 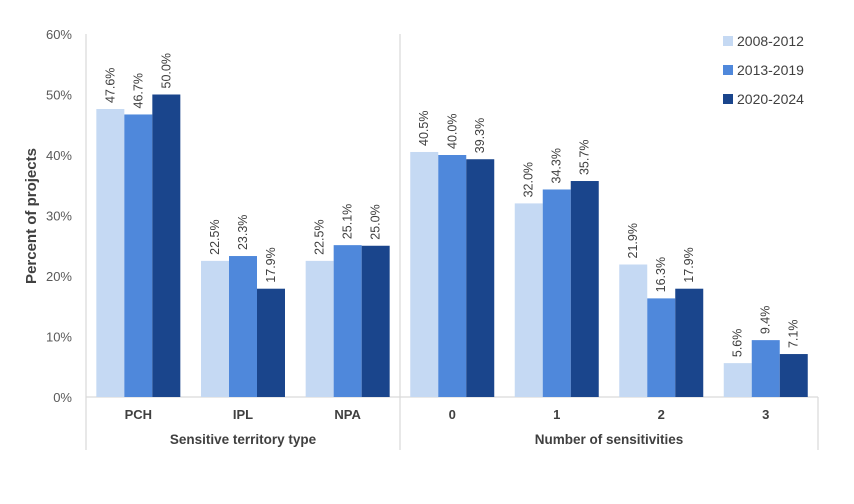 What do you see at coordinates (770, 70) in the screenshot?
I see `legend-label: 2013-2019` at bounding box center [770, 70].